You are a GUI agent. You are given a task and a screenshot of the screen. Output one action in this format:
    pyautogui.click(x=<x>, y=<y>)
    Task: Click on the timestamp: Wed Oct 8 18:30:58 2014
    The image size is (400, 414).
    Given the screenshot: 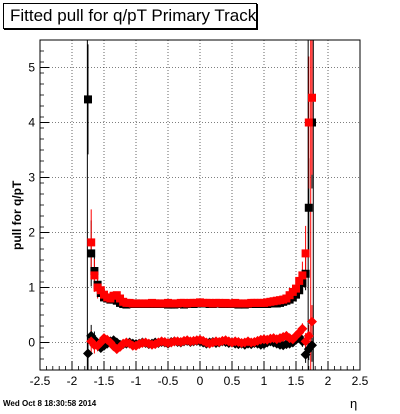 What is the action you would take?
    pyautogui.click(x=50, y=403)
    